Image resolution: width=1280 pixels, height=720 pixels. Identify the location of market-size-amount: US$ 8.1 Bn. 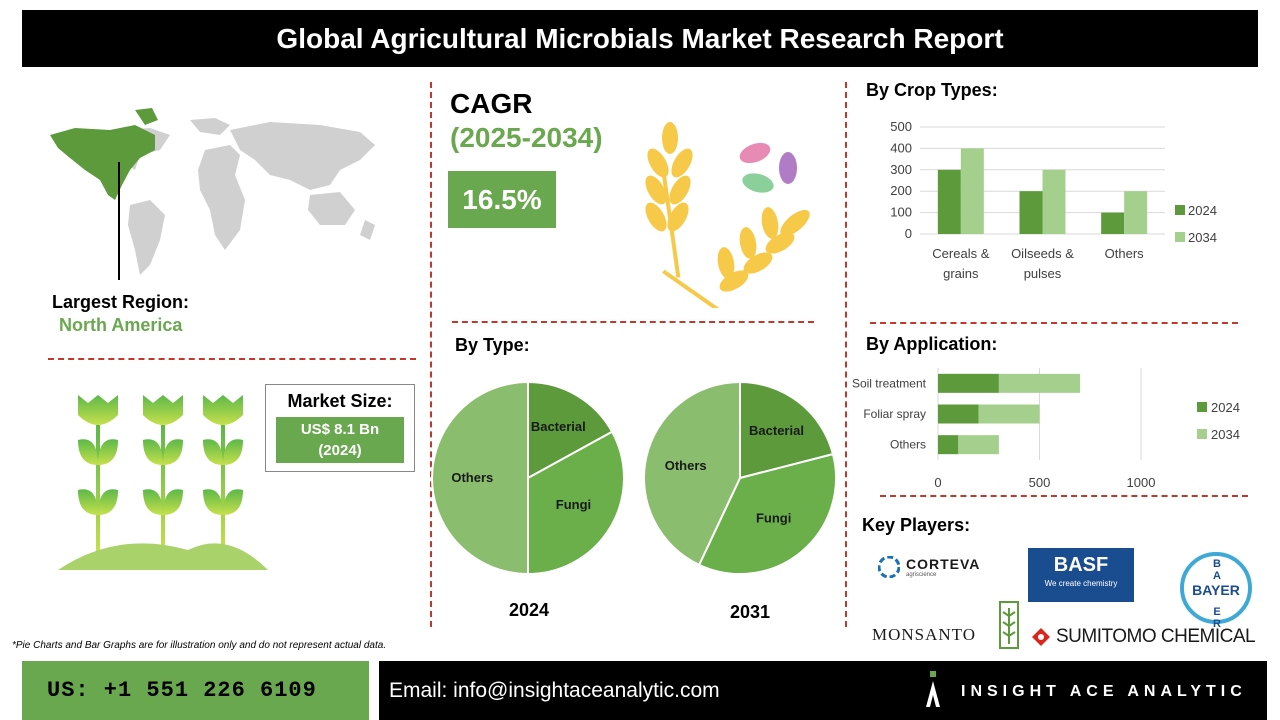
(340, 429).